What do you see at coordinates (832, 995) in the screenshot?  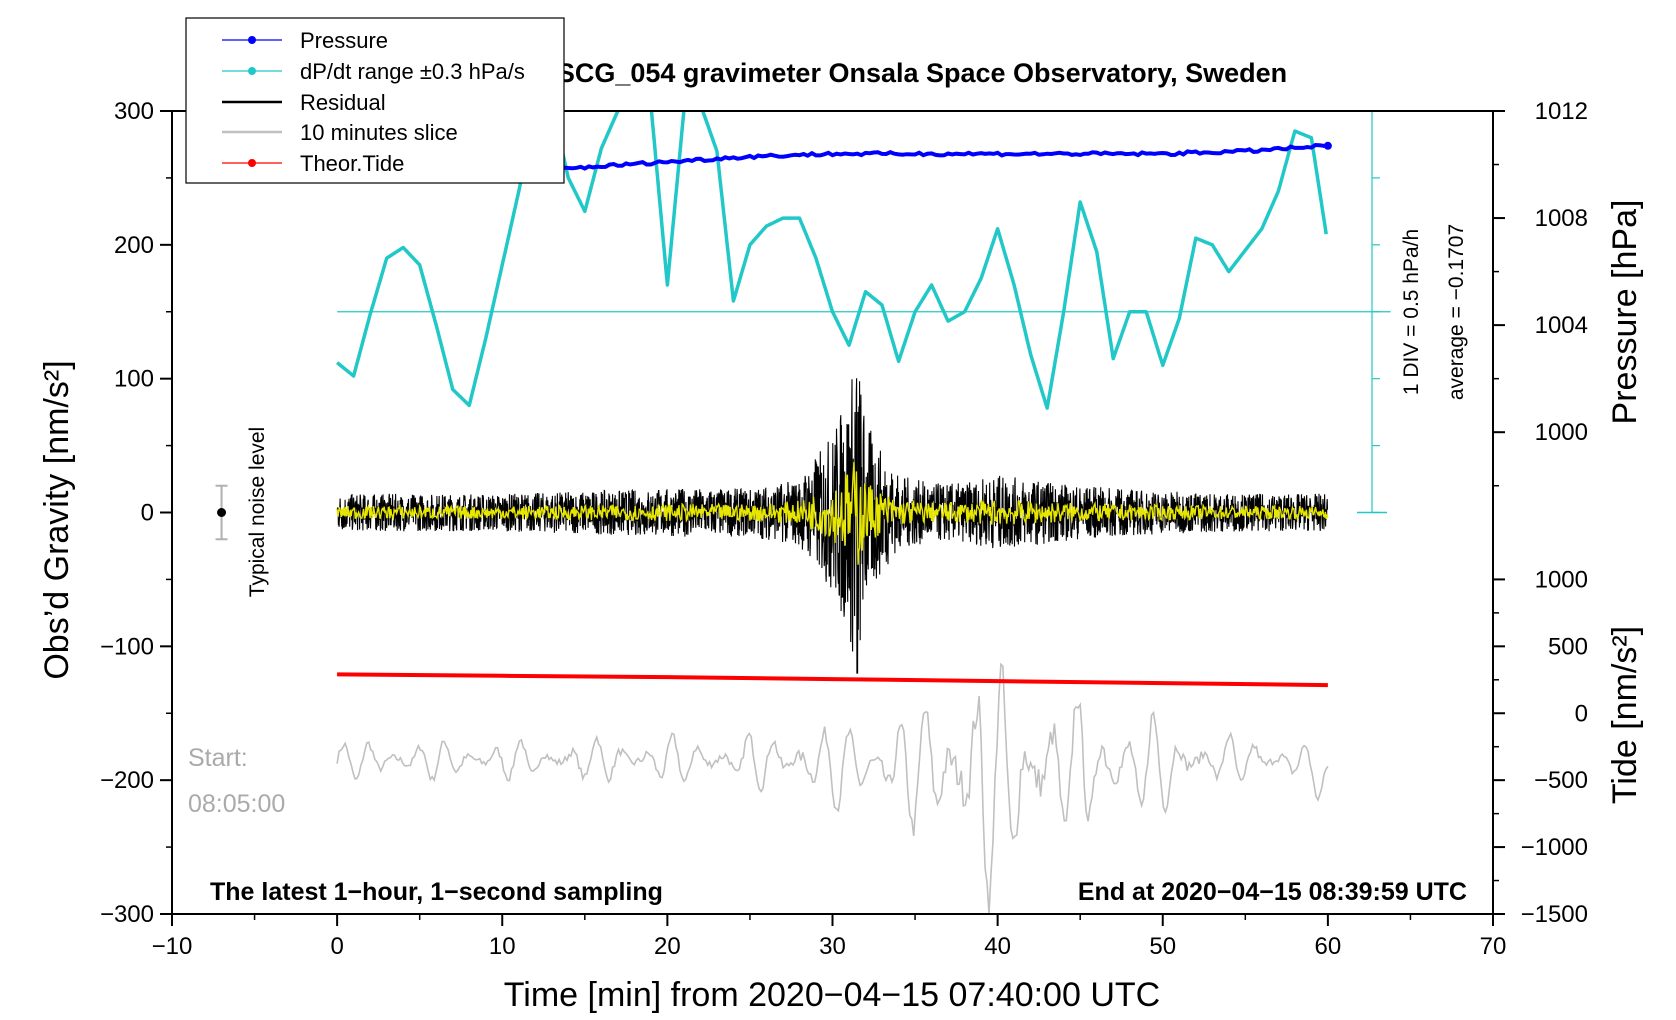 I see `x-axis-label: Time [min] from 2020−04−15 07:40:00 UTC` at bounding box center [832, 995].